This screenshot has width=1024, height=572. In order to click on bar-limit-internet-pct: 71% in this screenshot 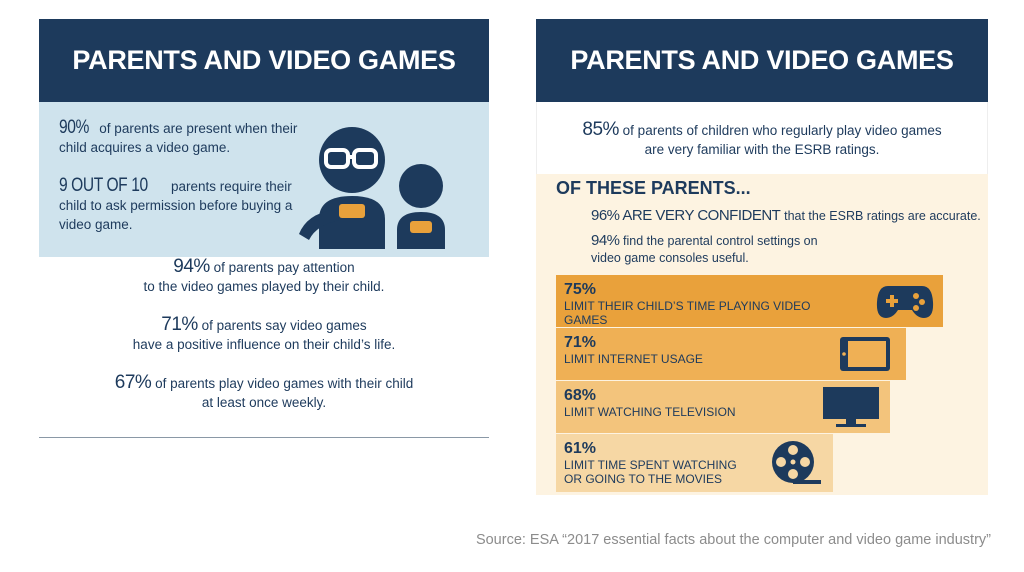, I will do `click(580, 342)`.